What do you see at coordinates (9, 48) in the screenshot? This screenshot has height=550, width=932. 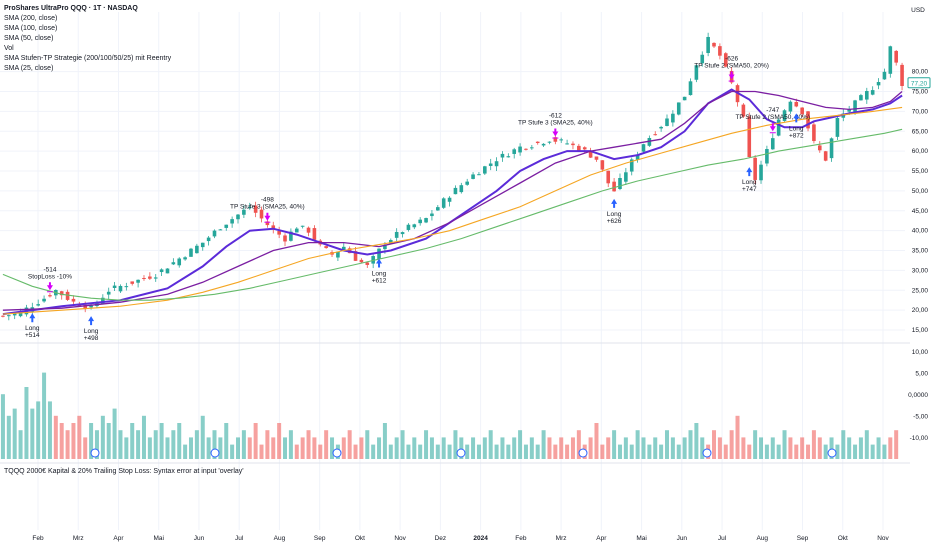 I see `indicator-vol: Vol` at bounding box center [9, 48].